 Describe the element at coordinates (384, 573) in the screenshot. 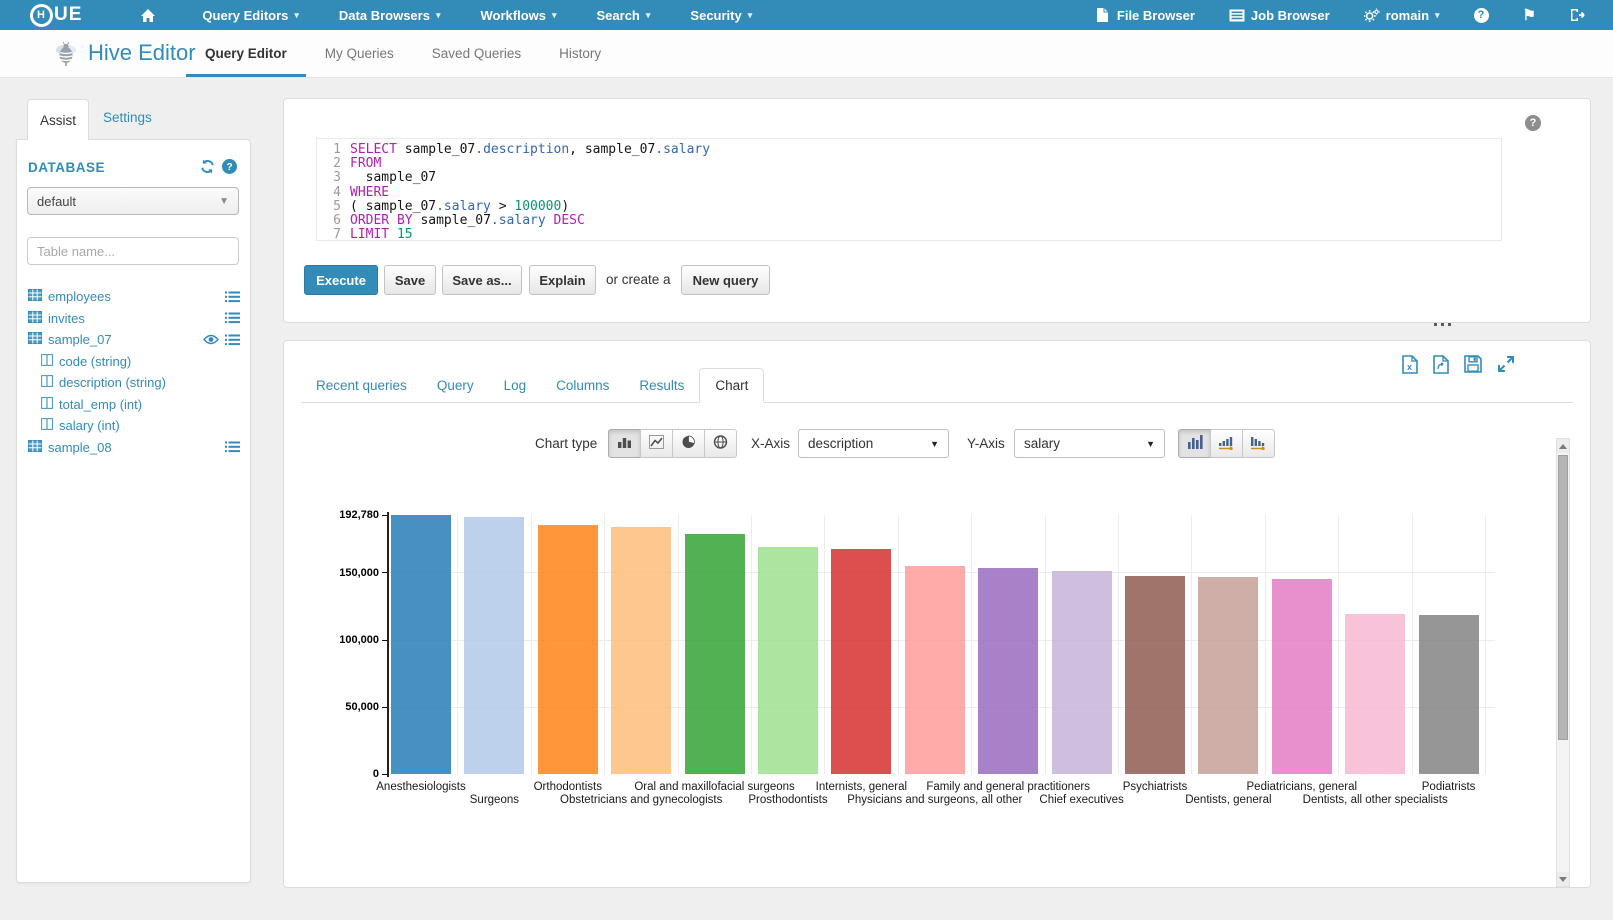

I see `y-tick-mark` at that location.